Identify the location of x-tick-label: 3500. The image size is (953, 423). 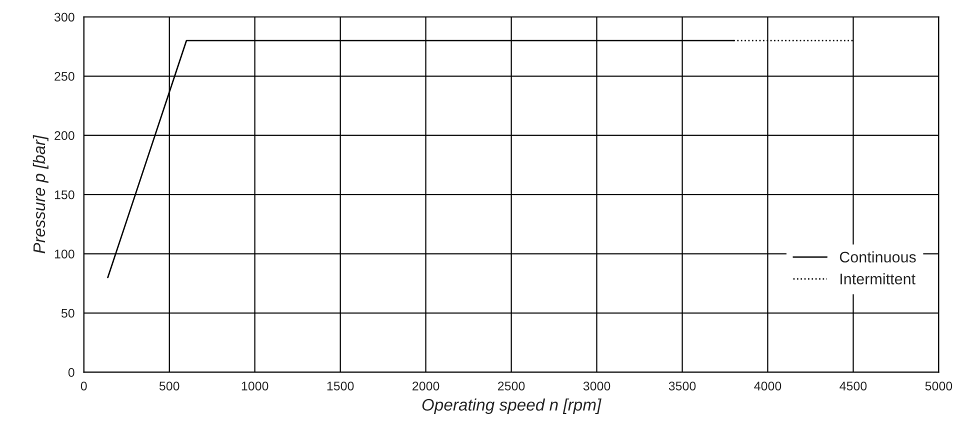
(682, 386).